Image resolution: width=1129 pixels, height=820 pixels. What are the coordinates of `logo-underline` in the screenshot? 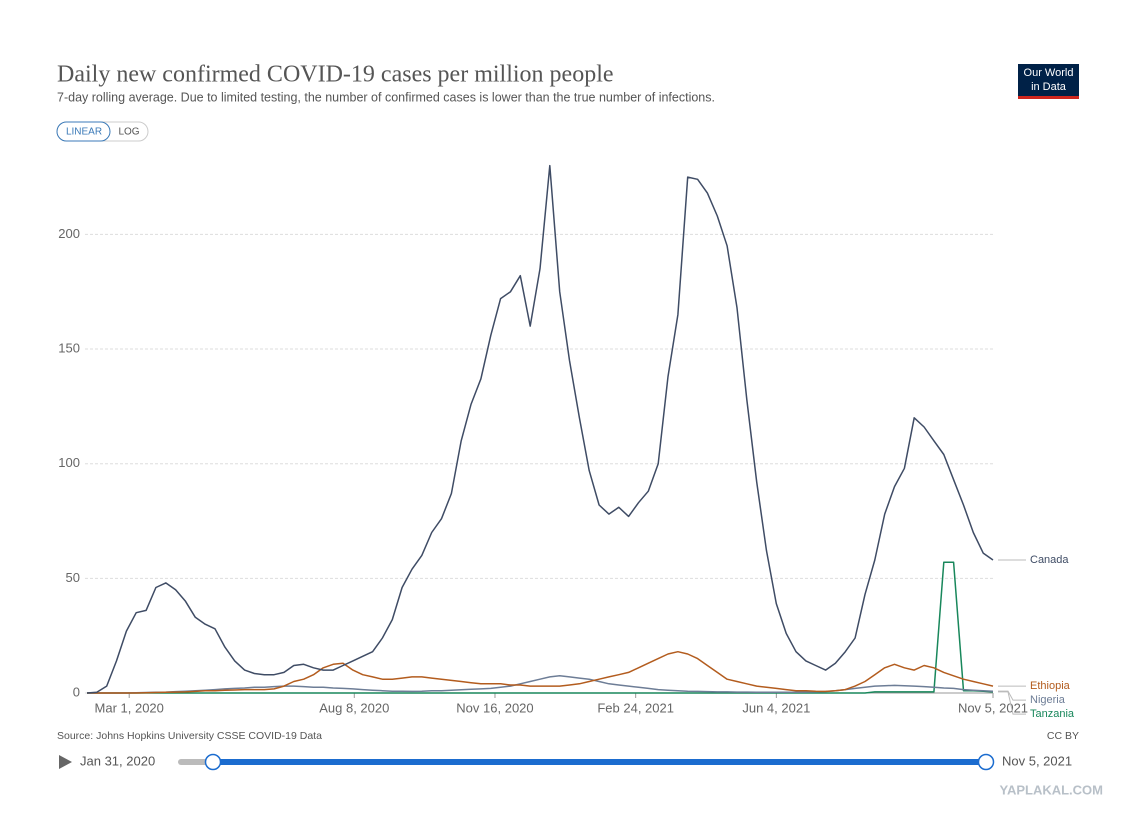 It's located at (1048, 97).